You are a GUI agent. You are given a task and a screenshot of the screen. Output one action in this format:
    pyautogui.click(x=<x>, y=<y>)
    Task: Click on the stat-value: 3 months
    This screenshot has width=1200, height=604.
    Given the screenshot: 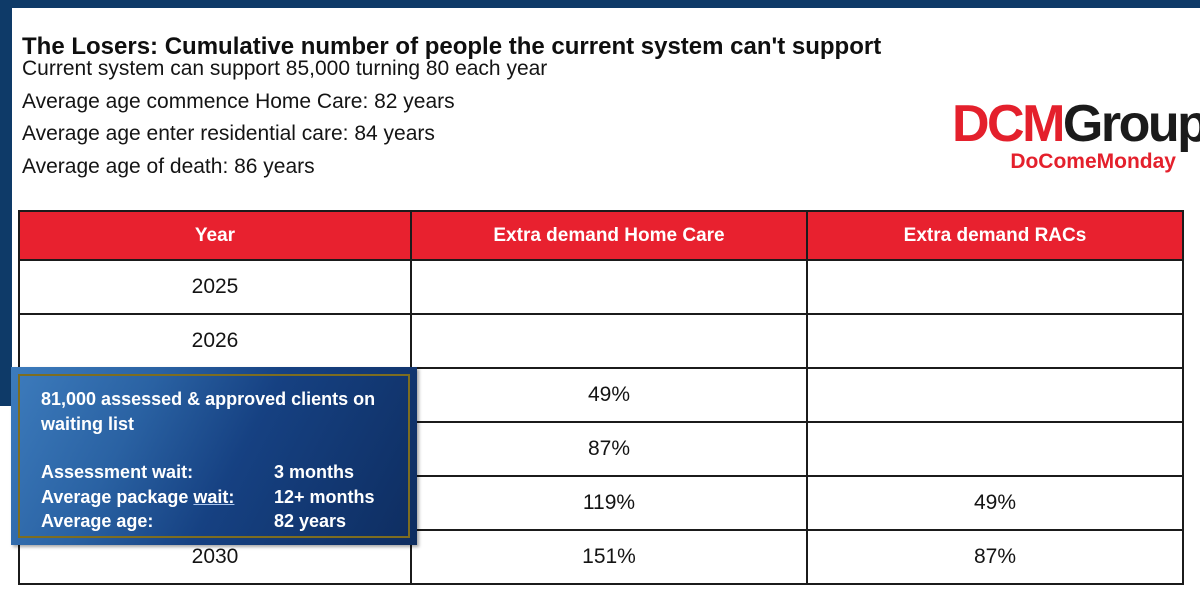 What is the action you would take?
    pyautogui.click(x=314, y=472)
    